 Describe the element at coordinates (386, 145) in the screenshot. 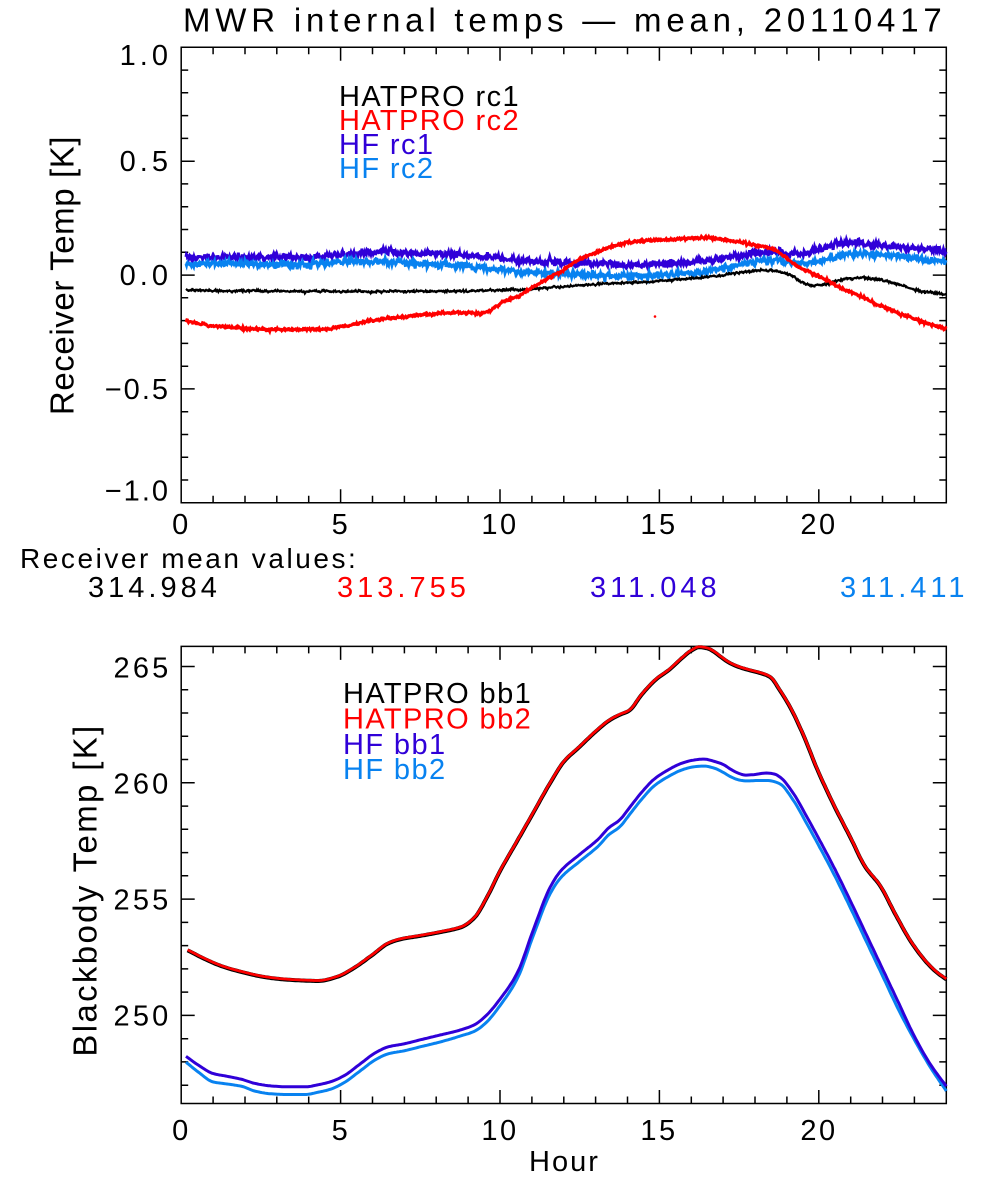

I see `svg-text: HF rc1` at that location.